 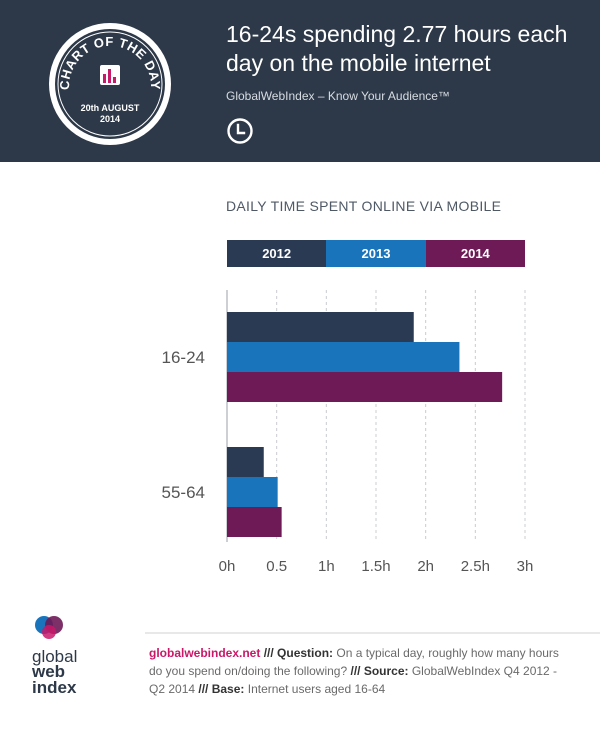 I want to click on chart-legend: 2012 2013 2014, so click(x=376, y=253).